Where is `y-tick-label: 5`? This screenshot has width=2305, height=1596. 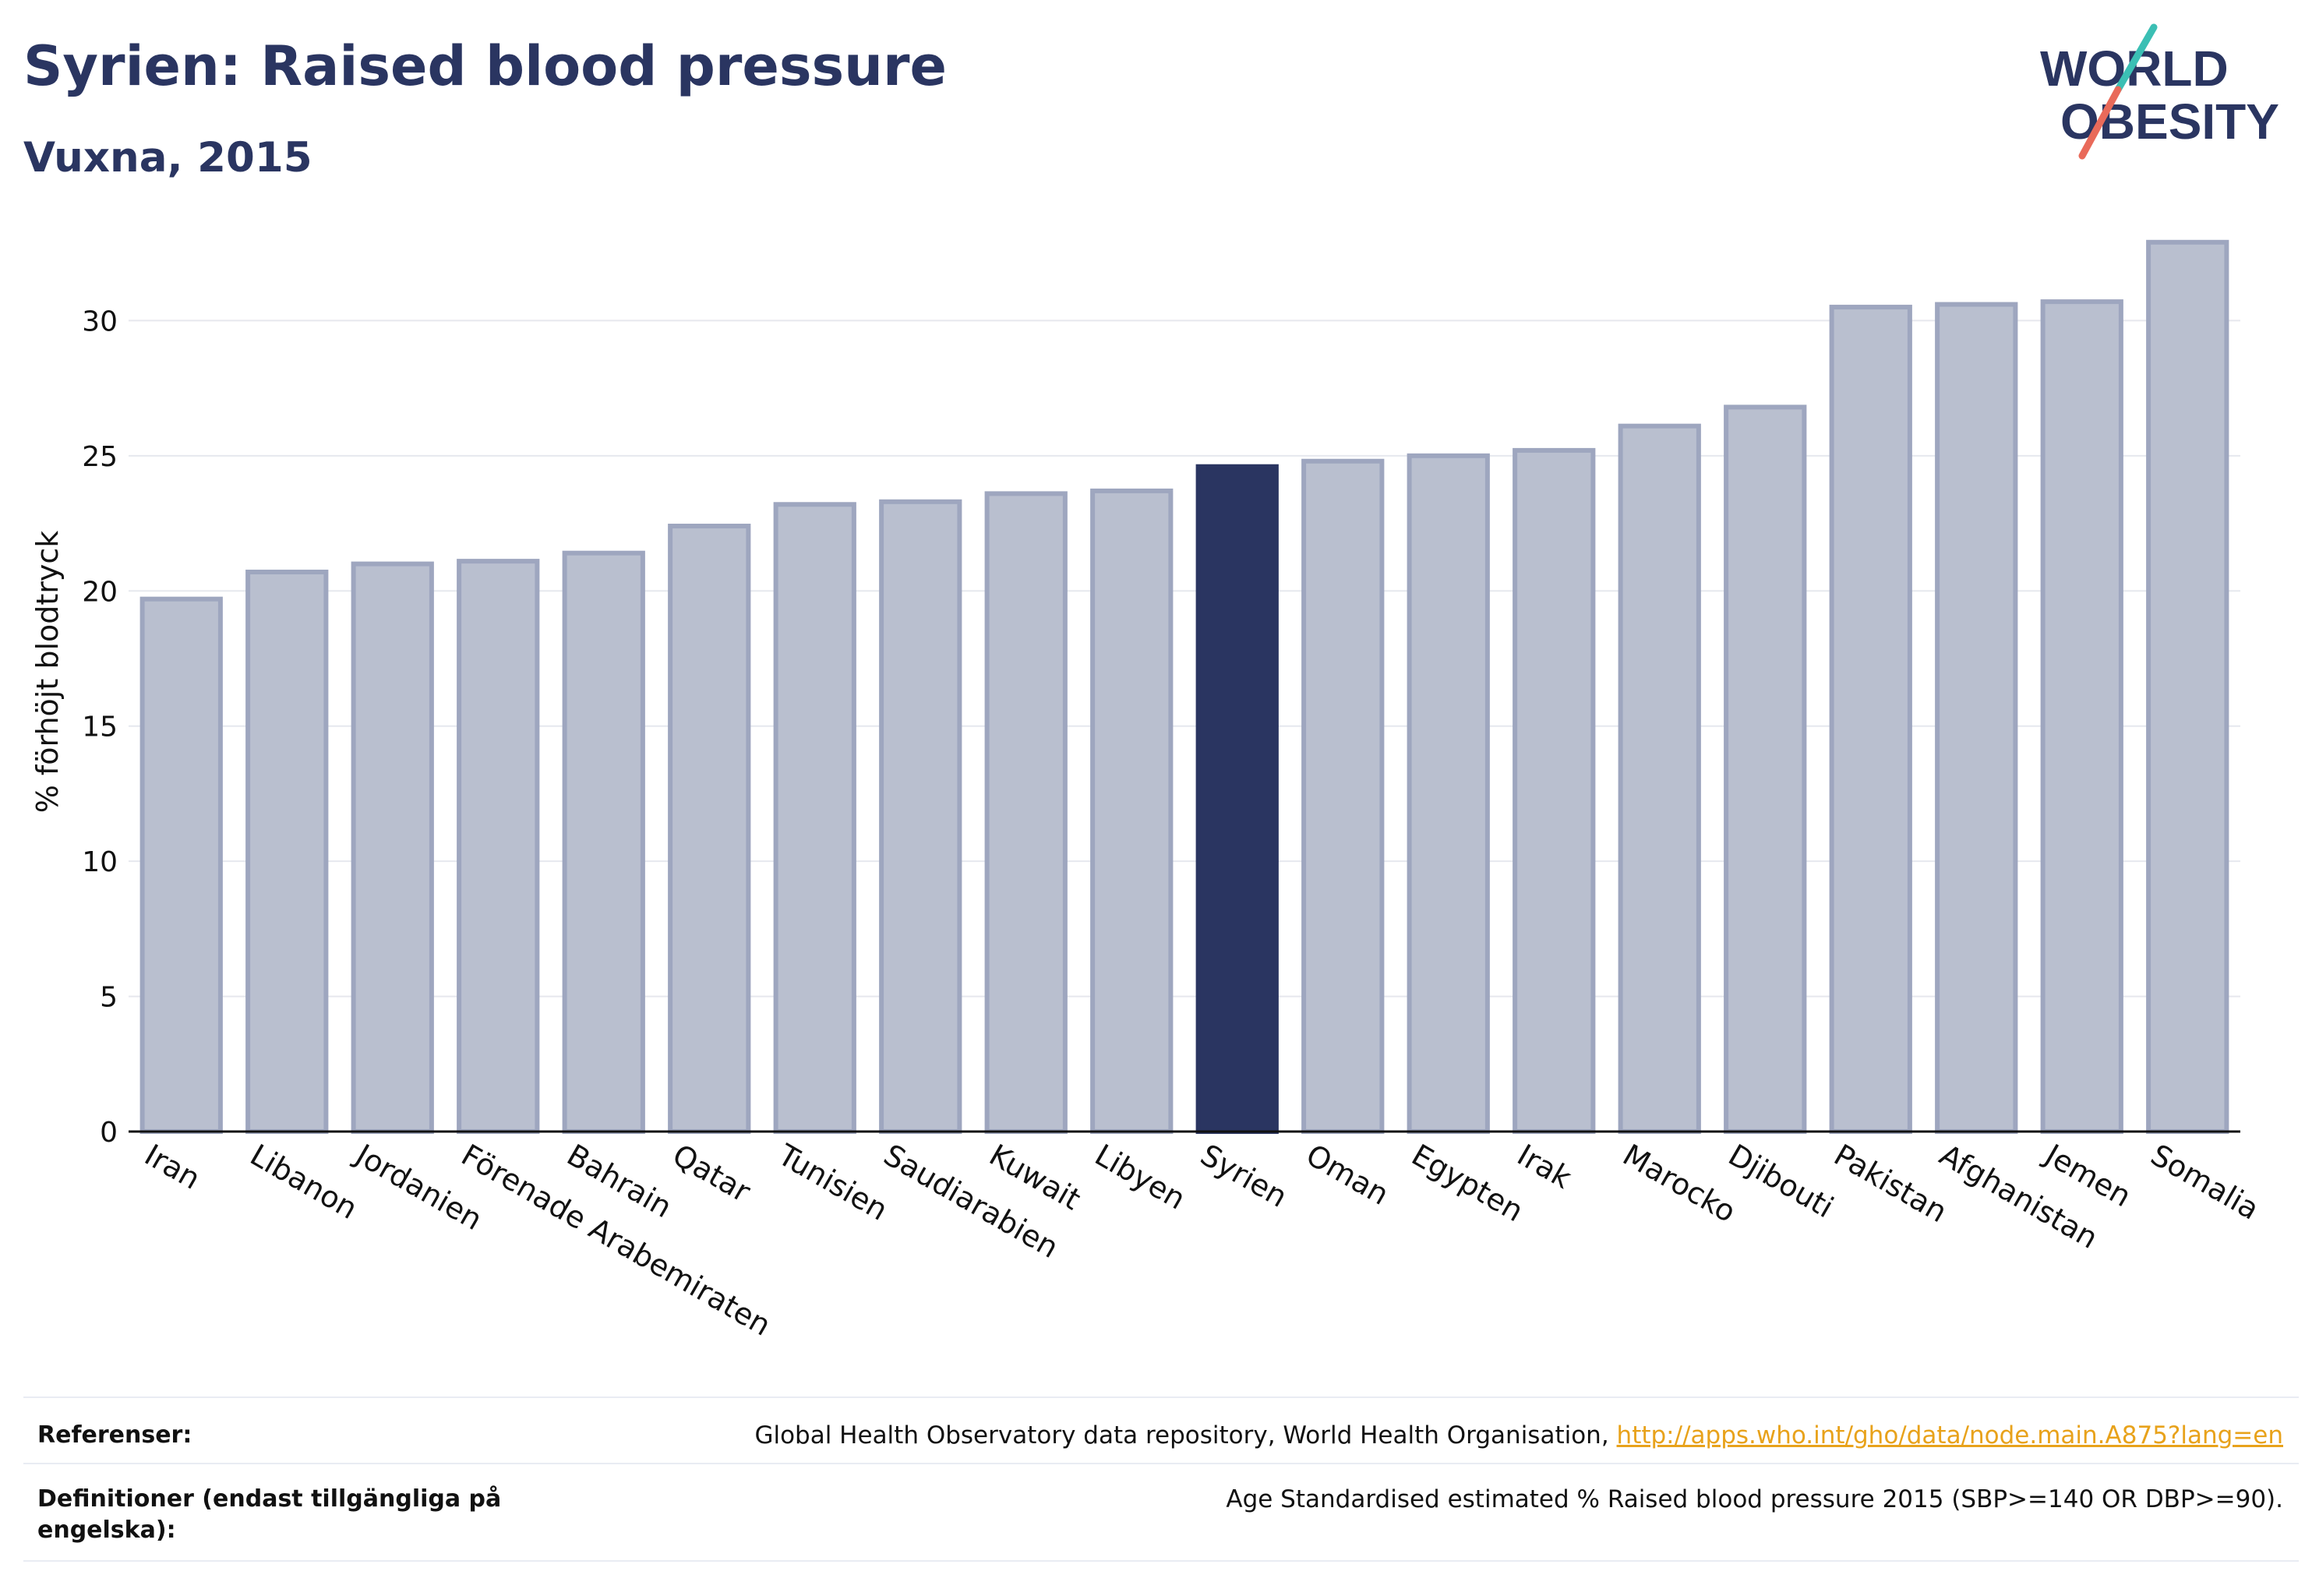 y-tick-label: 5 is located at coordinates (109, 998).